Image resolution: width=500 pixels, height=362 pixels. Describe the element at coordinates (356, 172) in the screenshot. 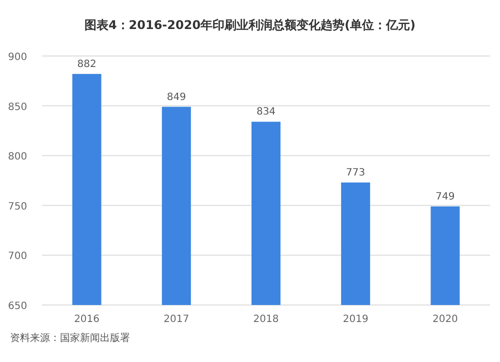

I see `data-label: 773` at that location.